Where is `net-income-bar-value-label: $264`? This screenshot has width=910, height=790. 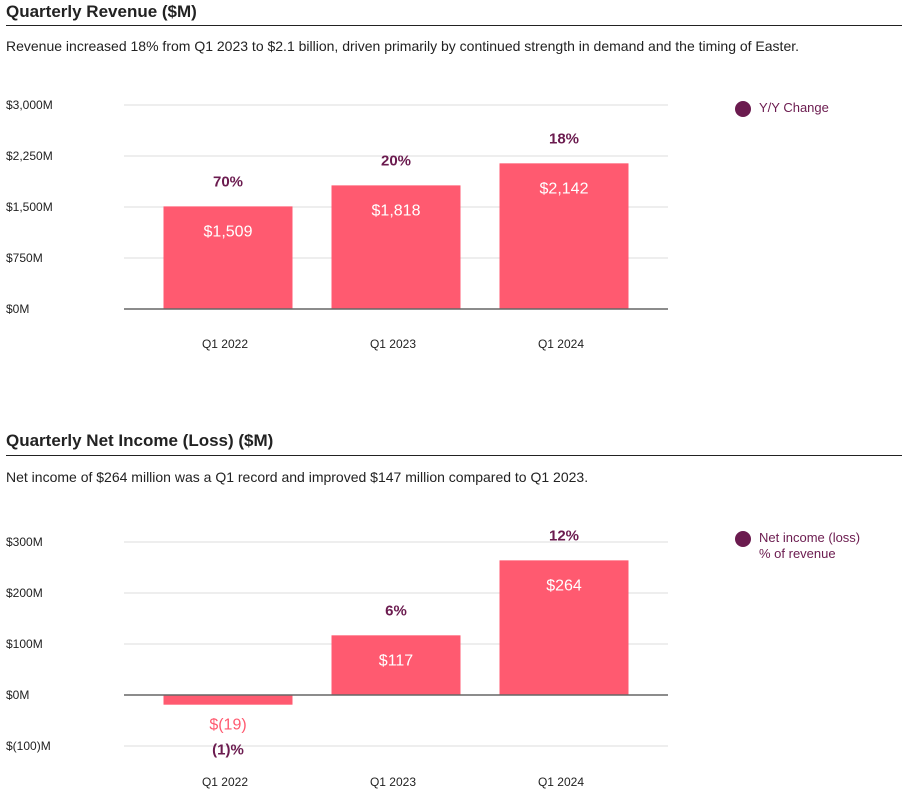
net-income-bar-value-label: $264 is located at coordinates (564, 585).